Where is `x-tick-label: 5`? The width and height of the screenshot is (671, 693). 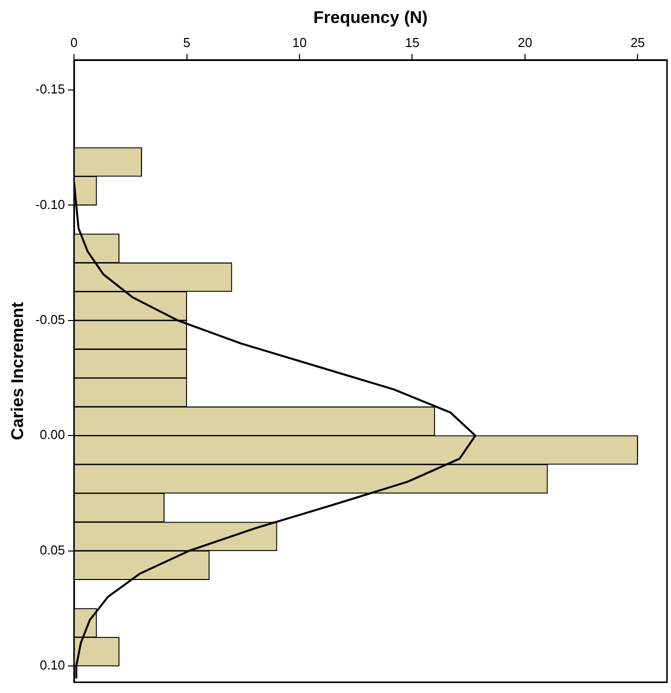
x-tick-label: 5 is located at coordinates (186, 42).